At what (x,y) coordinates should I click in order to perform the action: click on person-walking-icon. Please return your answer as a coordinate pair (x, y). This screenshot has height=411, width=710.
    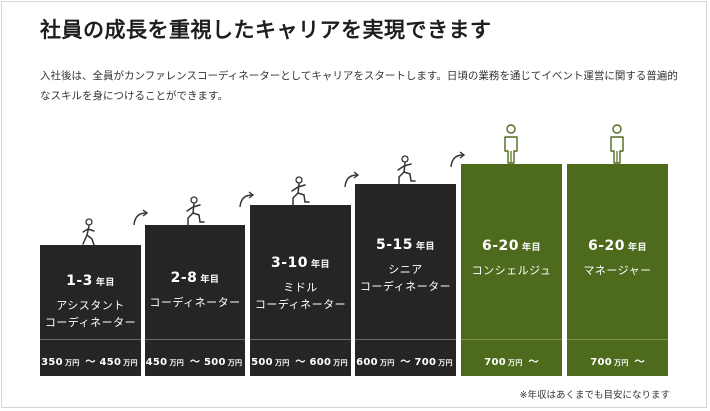
    Looking at the image, I should click on (88, 232).